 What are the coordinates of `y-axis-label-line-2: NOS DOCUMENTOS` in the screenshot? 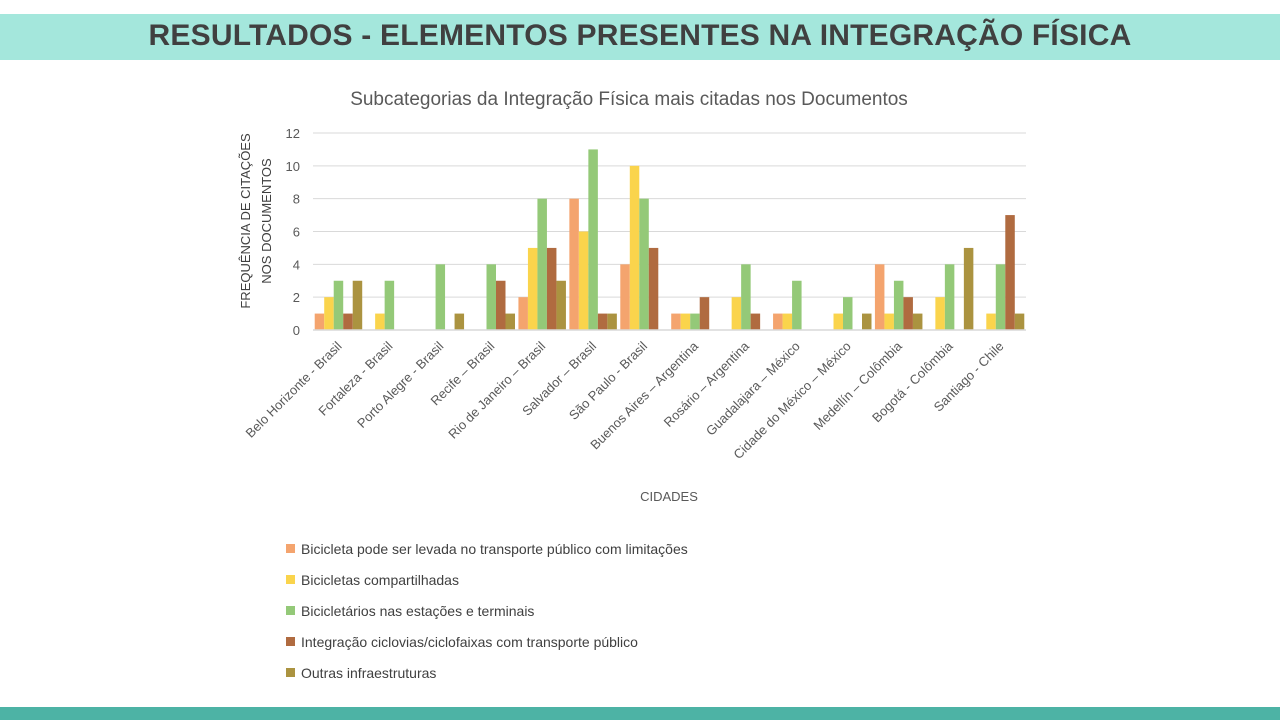 It's located at (266, 221).